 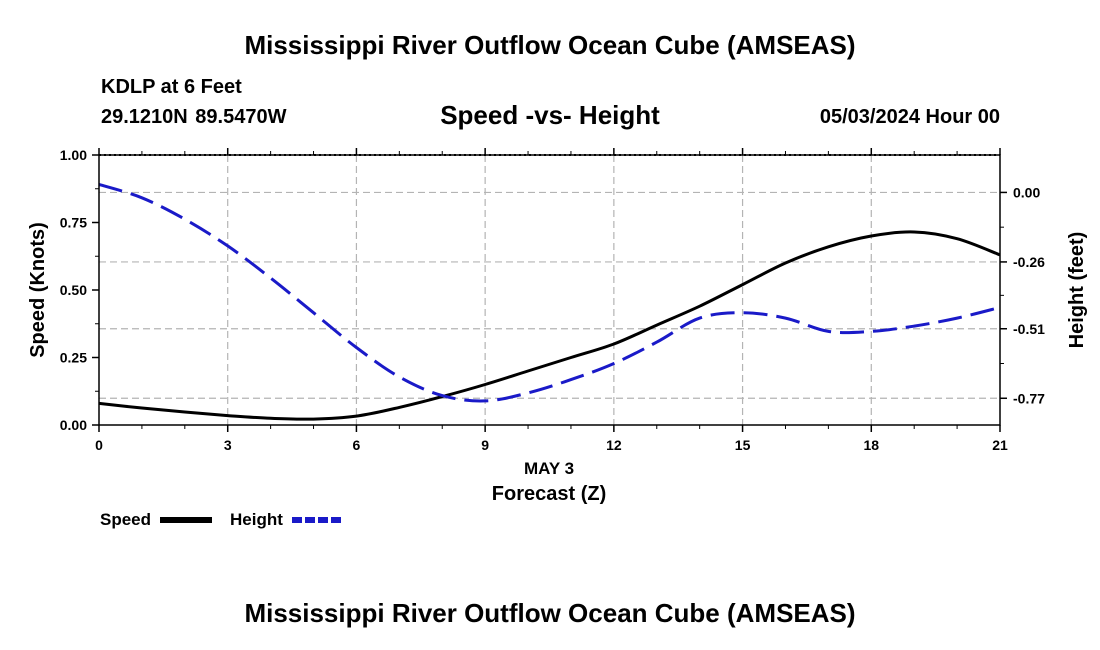 What do you see at coordinates (73, 358) in the screenshot?
I see `y-left-tick-label: 0.25` at bounding box center [73, 358].